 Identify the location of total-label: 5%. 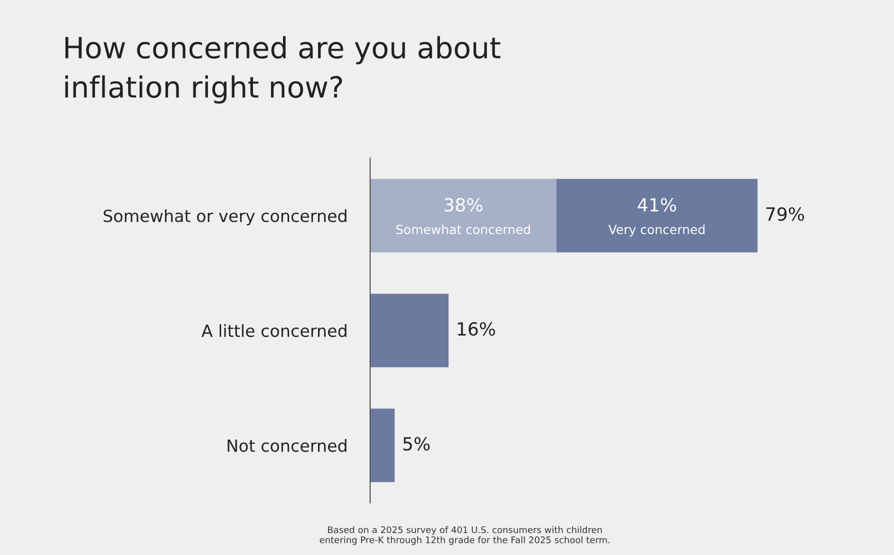
(416, 443).